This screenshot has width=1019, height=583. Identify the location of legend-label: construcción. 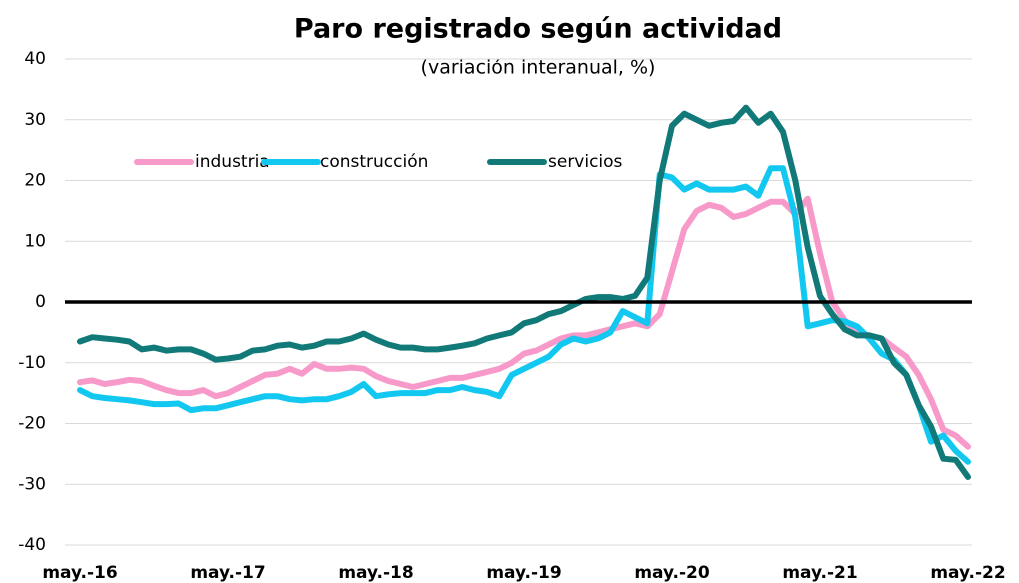
(374, 162).